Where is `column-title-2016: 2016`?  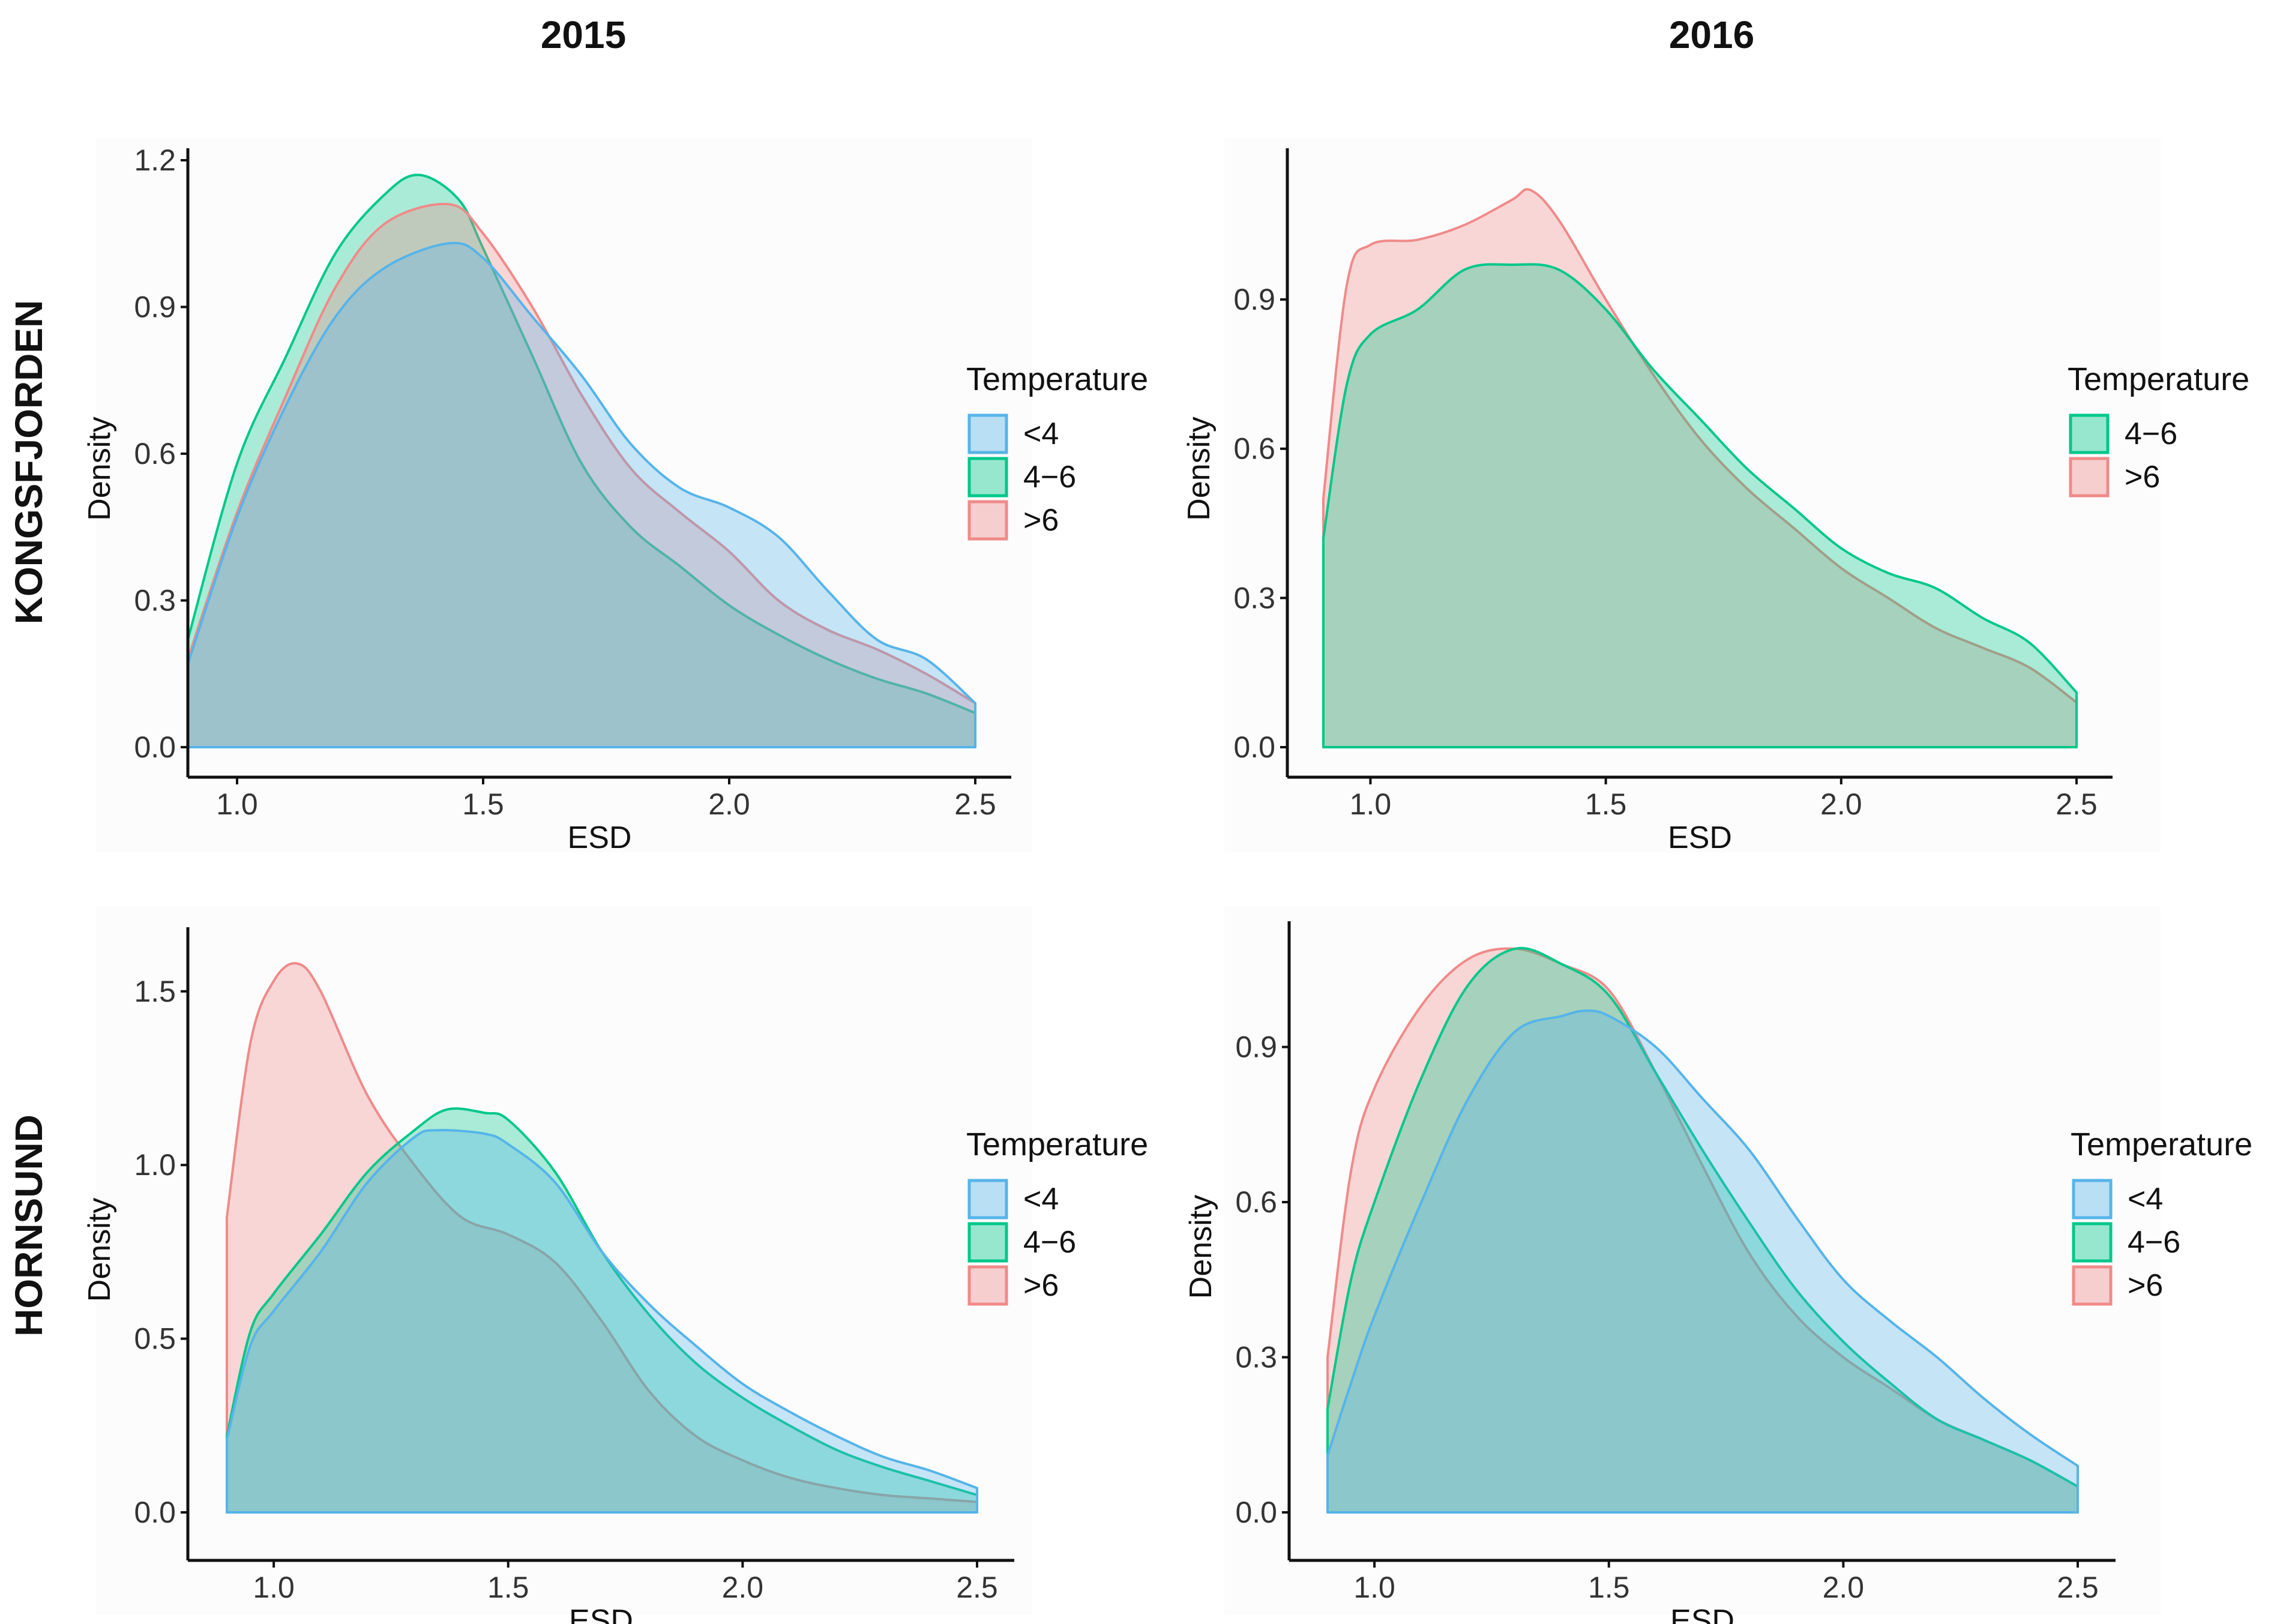
column-title-2016: 2016 is located at coordinates (1711, 34).